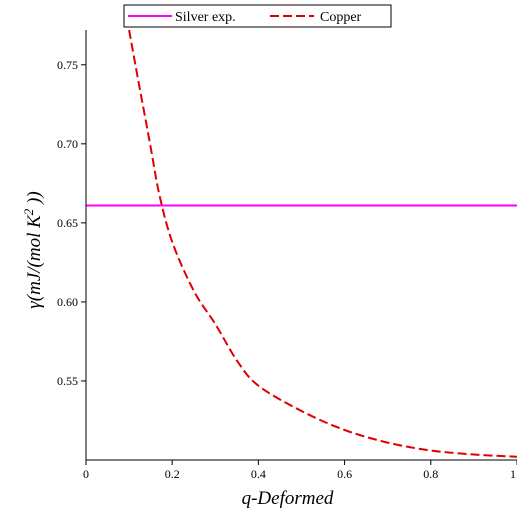 This screenshot has height=522, width=517. I want to click on legend-box, so click(257, 16).